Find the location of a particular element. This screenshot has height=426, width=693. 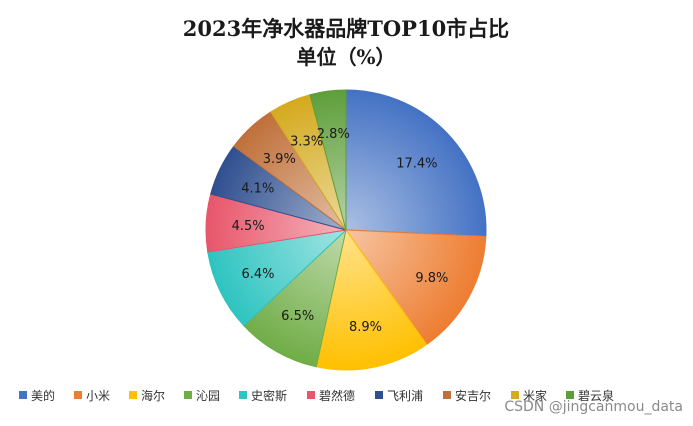

legend: 美的 小米 海尔 沁园 史密斯 碧然德 飞利浦 安吉尔 米家 碧云泉 is located at coordinates (316, 395).